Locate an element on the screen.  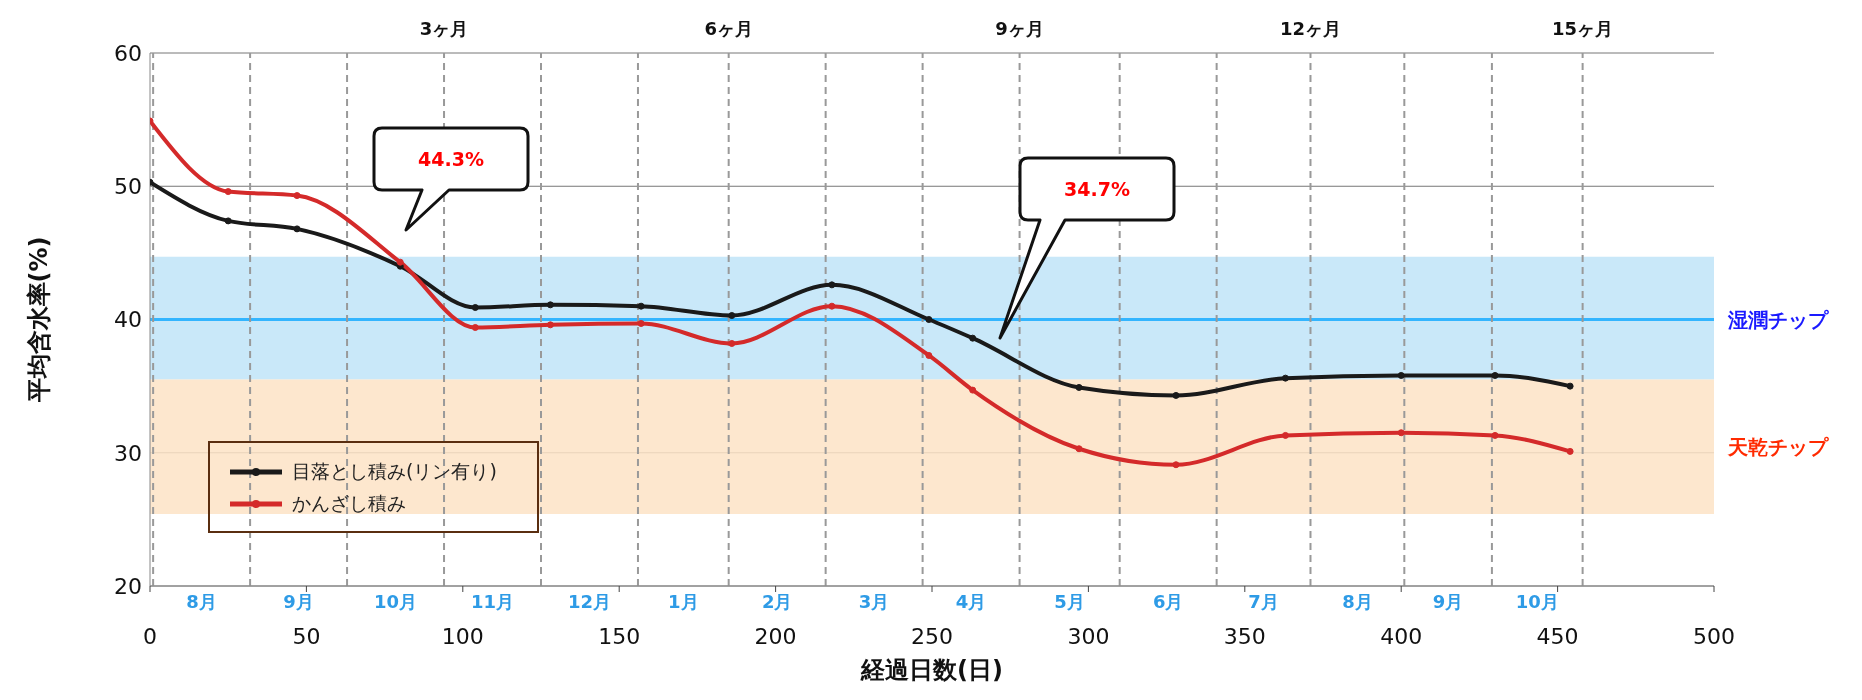
ref-line-label: 9ヶ月 is located at coordinates (1019, 28).